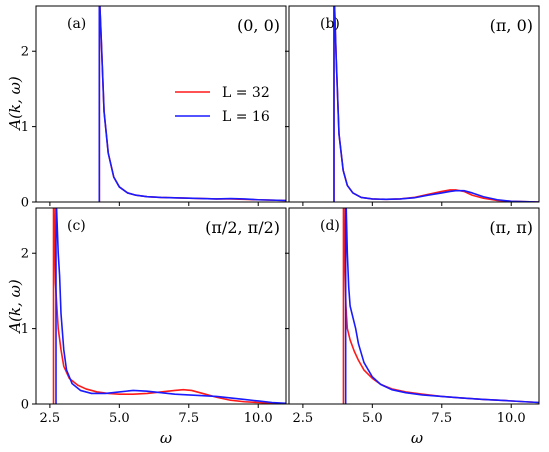 The width and height of the screenshot is (549, 452). I want to click on y-axis-title-bottom: A(k, ω), so click(15, 307).